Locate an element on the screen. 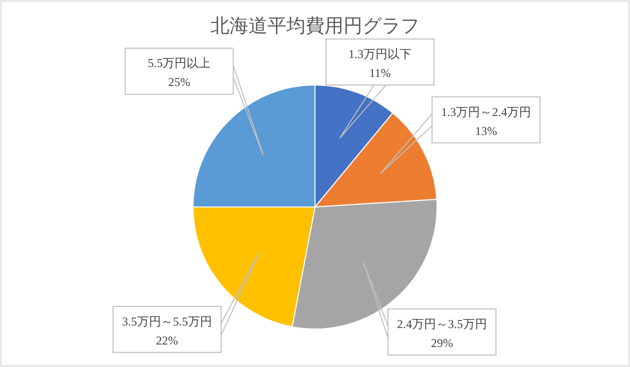 The height and width of the screenshot is (367, 630). slice-label: 5.5万円以上 is located at coordinates (179, 63).